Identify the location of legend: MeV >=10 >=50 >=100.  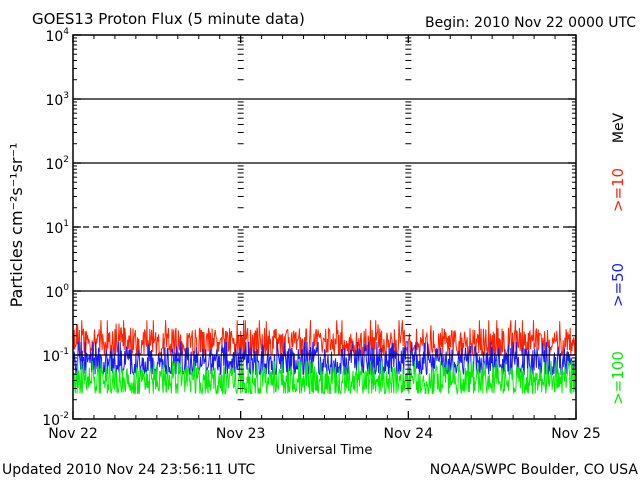
(618, 258).